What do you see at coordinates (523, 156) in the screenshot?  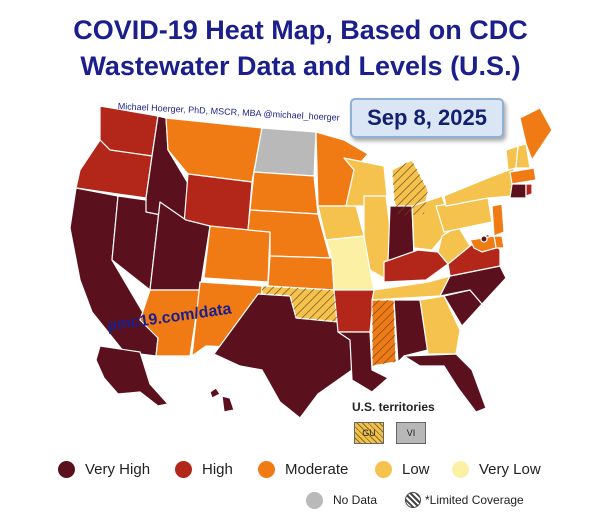 I see `state-nh` at bounding box center [523, 156].